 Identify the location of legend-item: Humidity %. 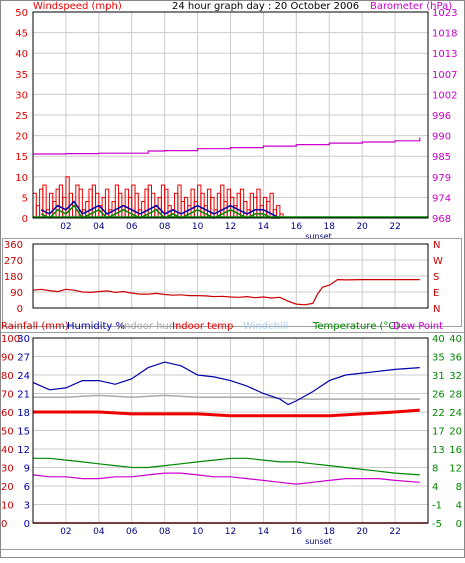
(96, 326).